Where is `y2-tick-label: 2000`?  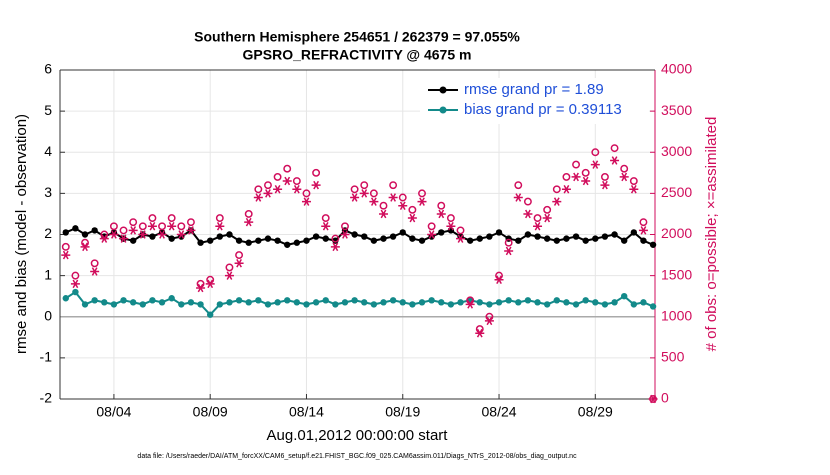 y2-tick-label: 2000 is located at coordinates (676, 233).